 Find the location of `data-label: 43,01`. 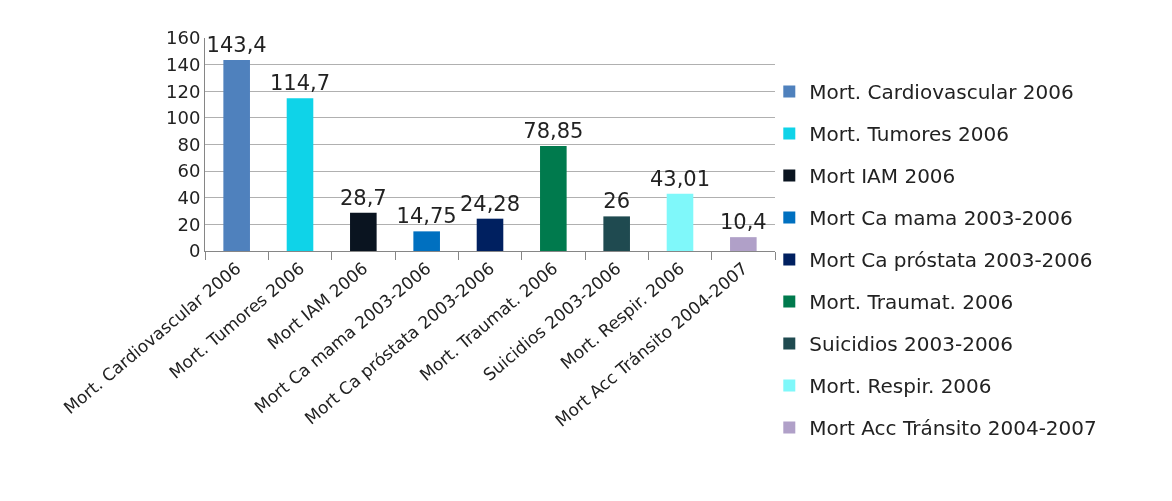

data-label: 43,01 is located at coordinates (680, 178).